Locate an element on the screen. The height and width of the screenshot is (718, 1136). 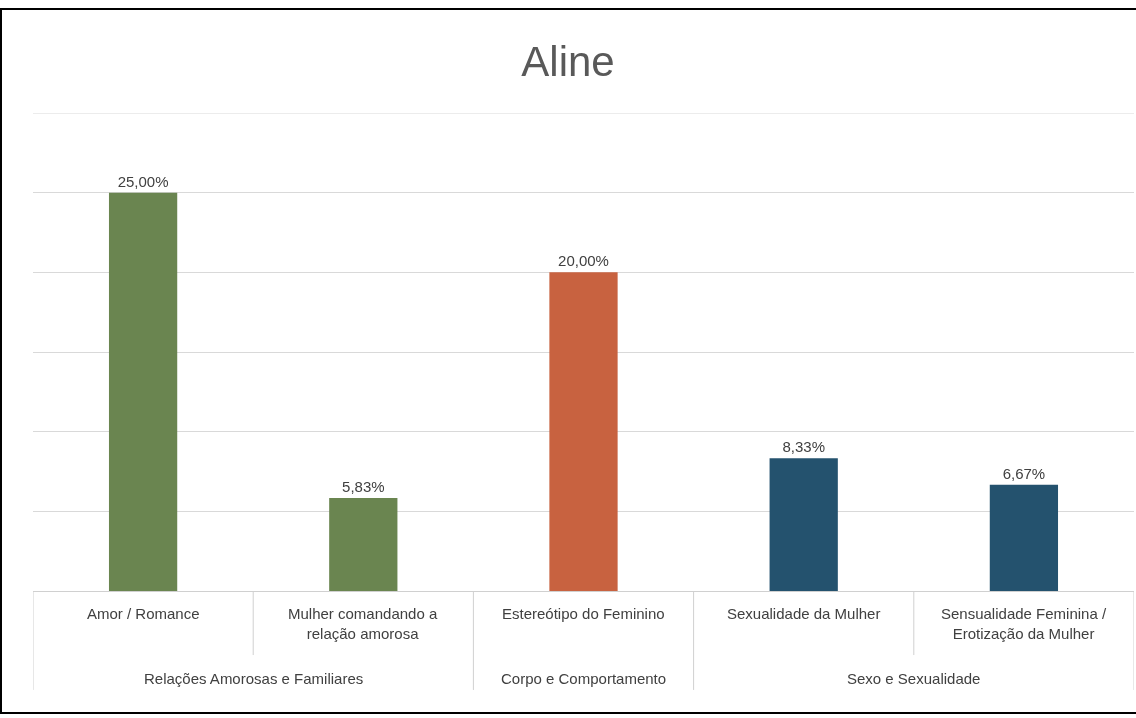
data-label: 6,67% is located at coordinates (1024, 473).